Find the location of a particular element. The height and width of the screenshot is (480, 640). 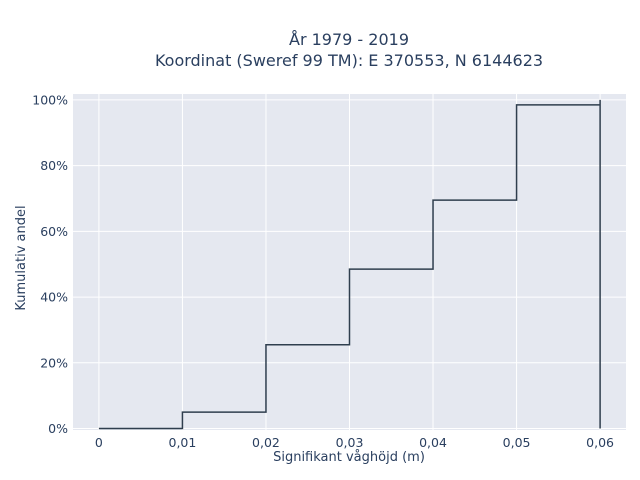

x-tick-label-3: 0,03 is located at coordinates (350, 442).